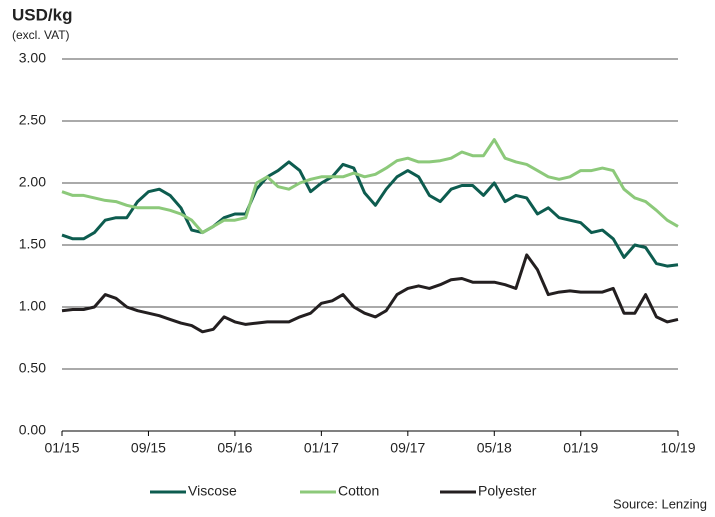 This screenshot has width=715, height=517. Describe the element at coordinates (321, 448) in the screenshot. I see `x-tick-label: 01/17` at that location.